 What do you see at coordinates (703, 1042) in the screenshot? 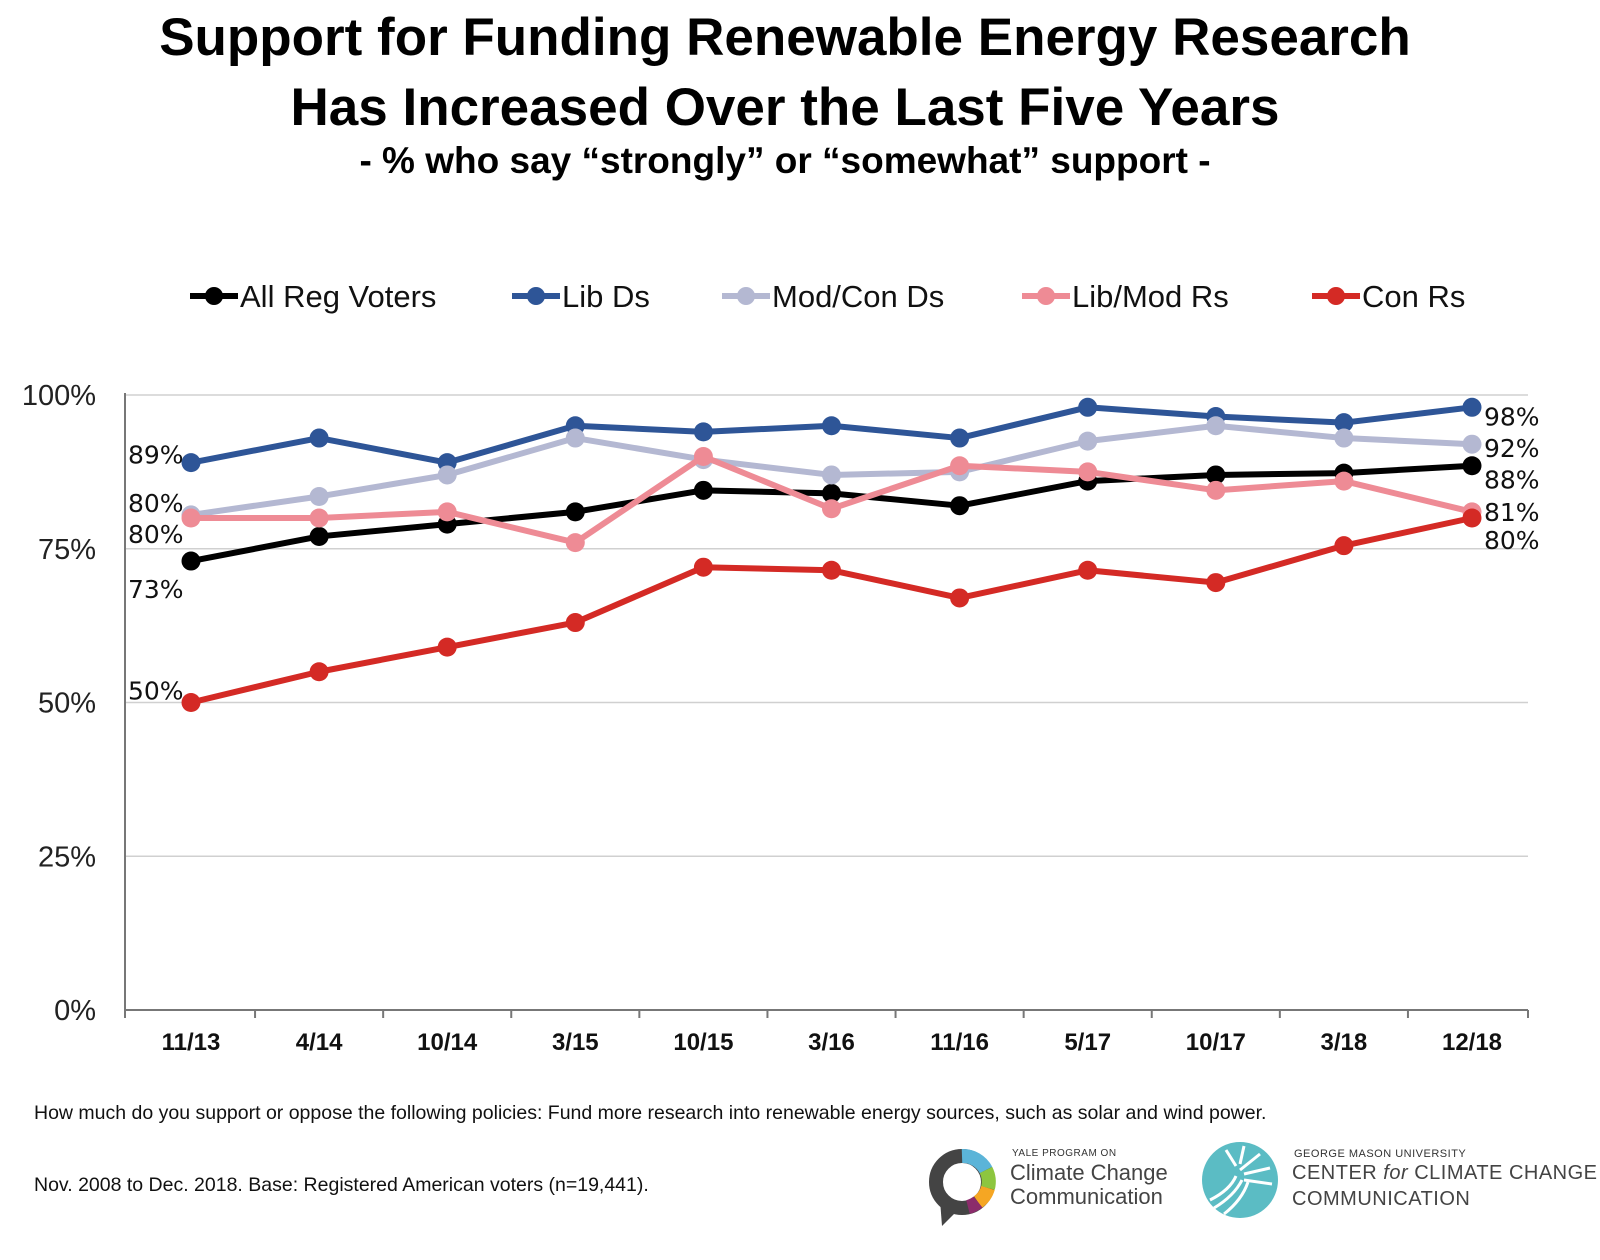
I see `x-tick-label: 10/15` at bounding box center [703, 1042].